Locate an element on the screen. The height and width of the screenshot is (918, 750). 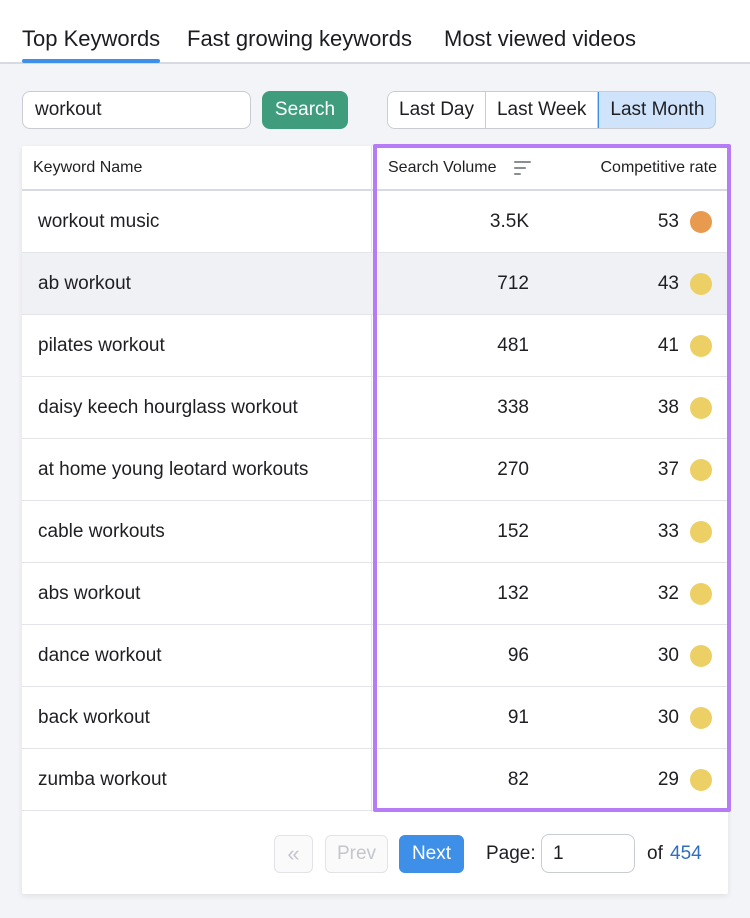
prev-button: Prev is located at coordinates (356, 854).